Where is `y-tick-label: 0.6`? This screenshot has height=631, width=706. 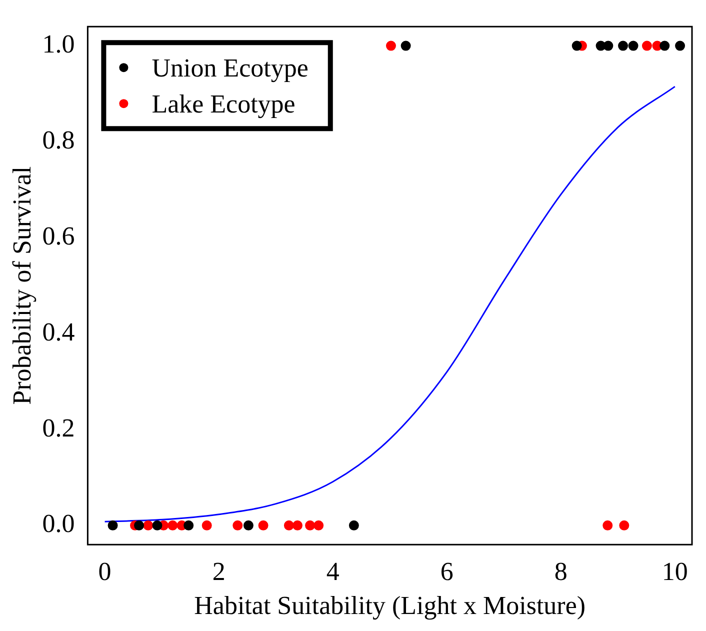 y-tick-label: 0.6 is located at coordinates (58, 235).